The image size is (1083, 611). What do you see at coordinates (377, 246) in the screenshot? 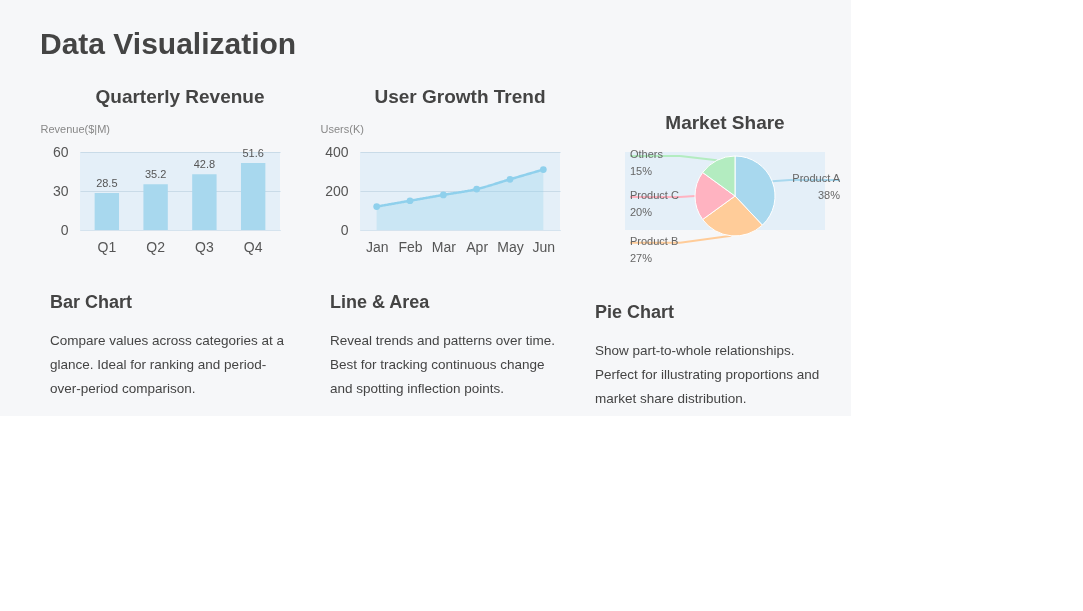
I see `x-tick-label: Jan` at bounding box center [377, 246].